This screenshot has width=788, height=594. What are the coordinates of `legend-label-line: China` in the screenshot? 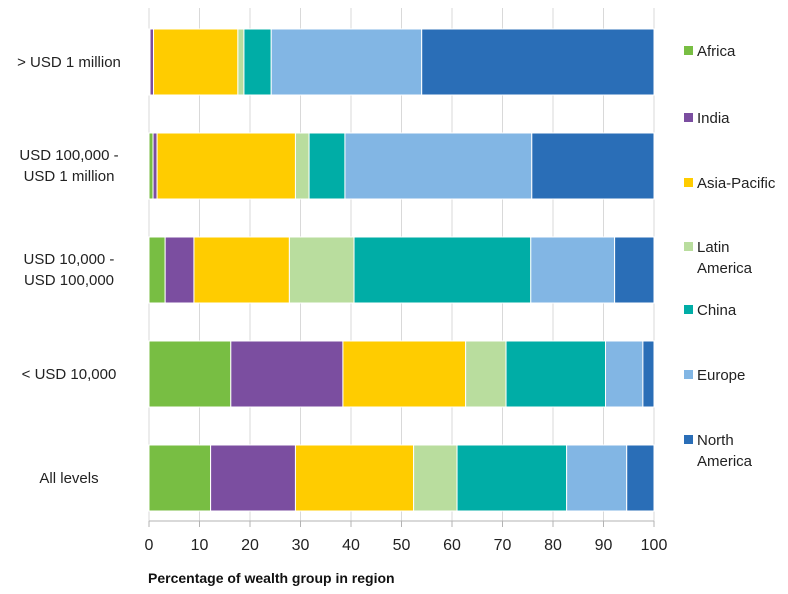 It's located at (717, 310).